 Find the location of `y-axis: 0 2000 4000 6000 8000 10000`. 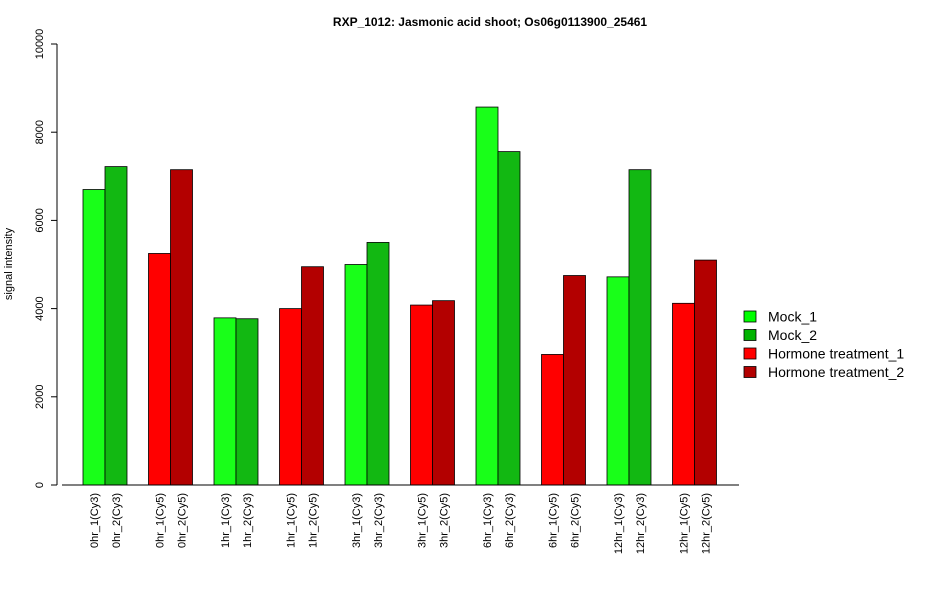

y-axis: 0 2000 4000 6000 8000 10000 is located at coordinates (46, 258).